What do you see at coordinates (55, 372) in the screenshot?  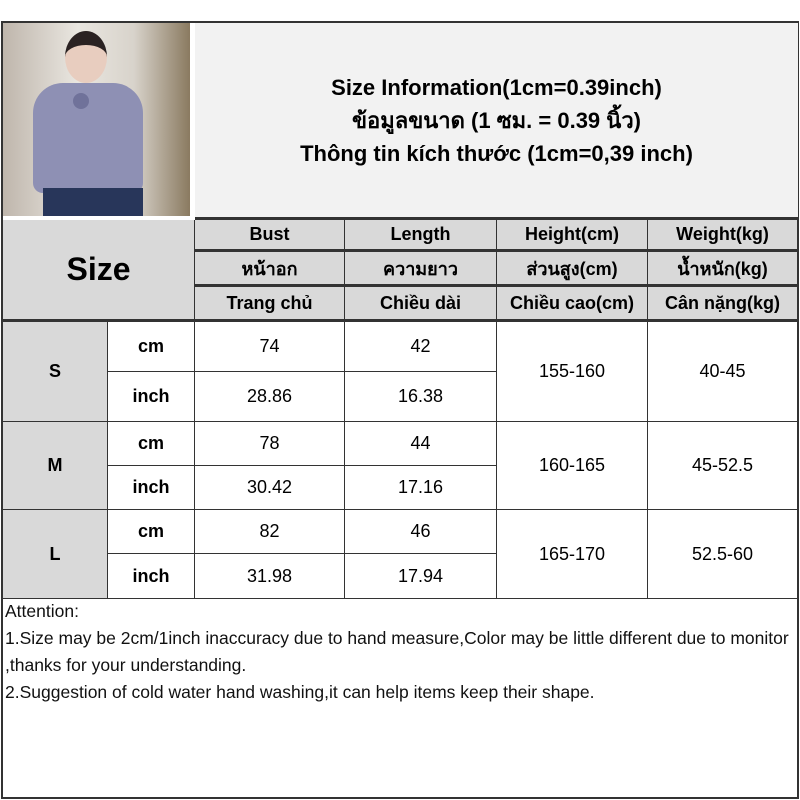 I see `size-cell: S` at bounding box center [55, 372].